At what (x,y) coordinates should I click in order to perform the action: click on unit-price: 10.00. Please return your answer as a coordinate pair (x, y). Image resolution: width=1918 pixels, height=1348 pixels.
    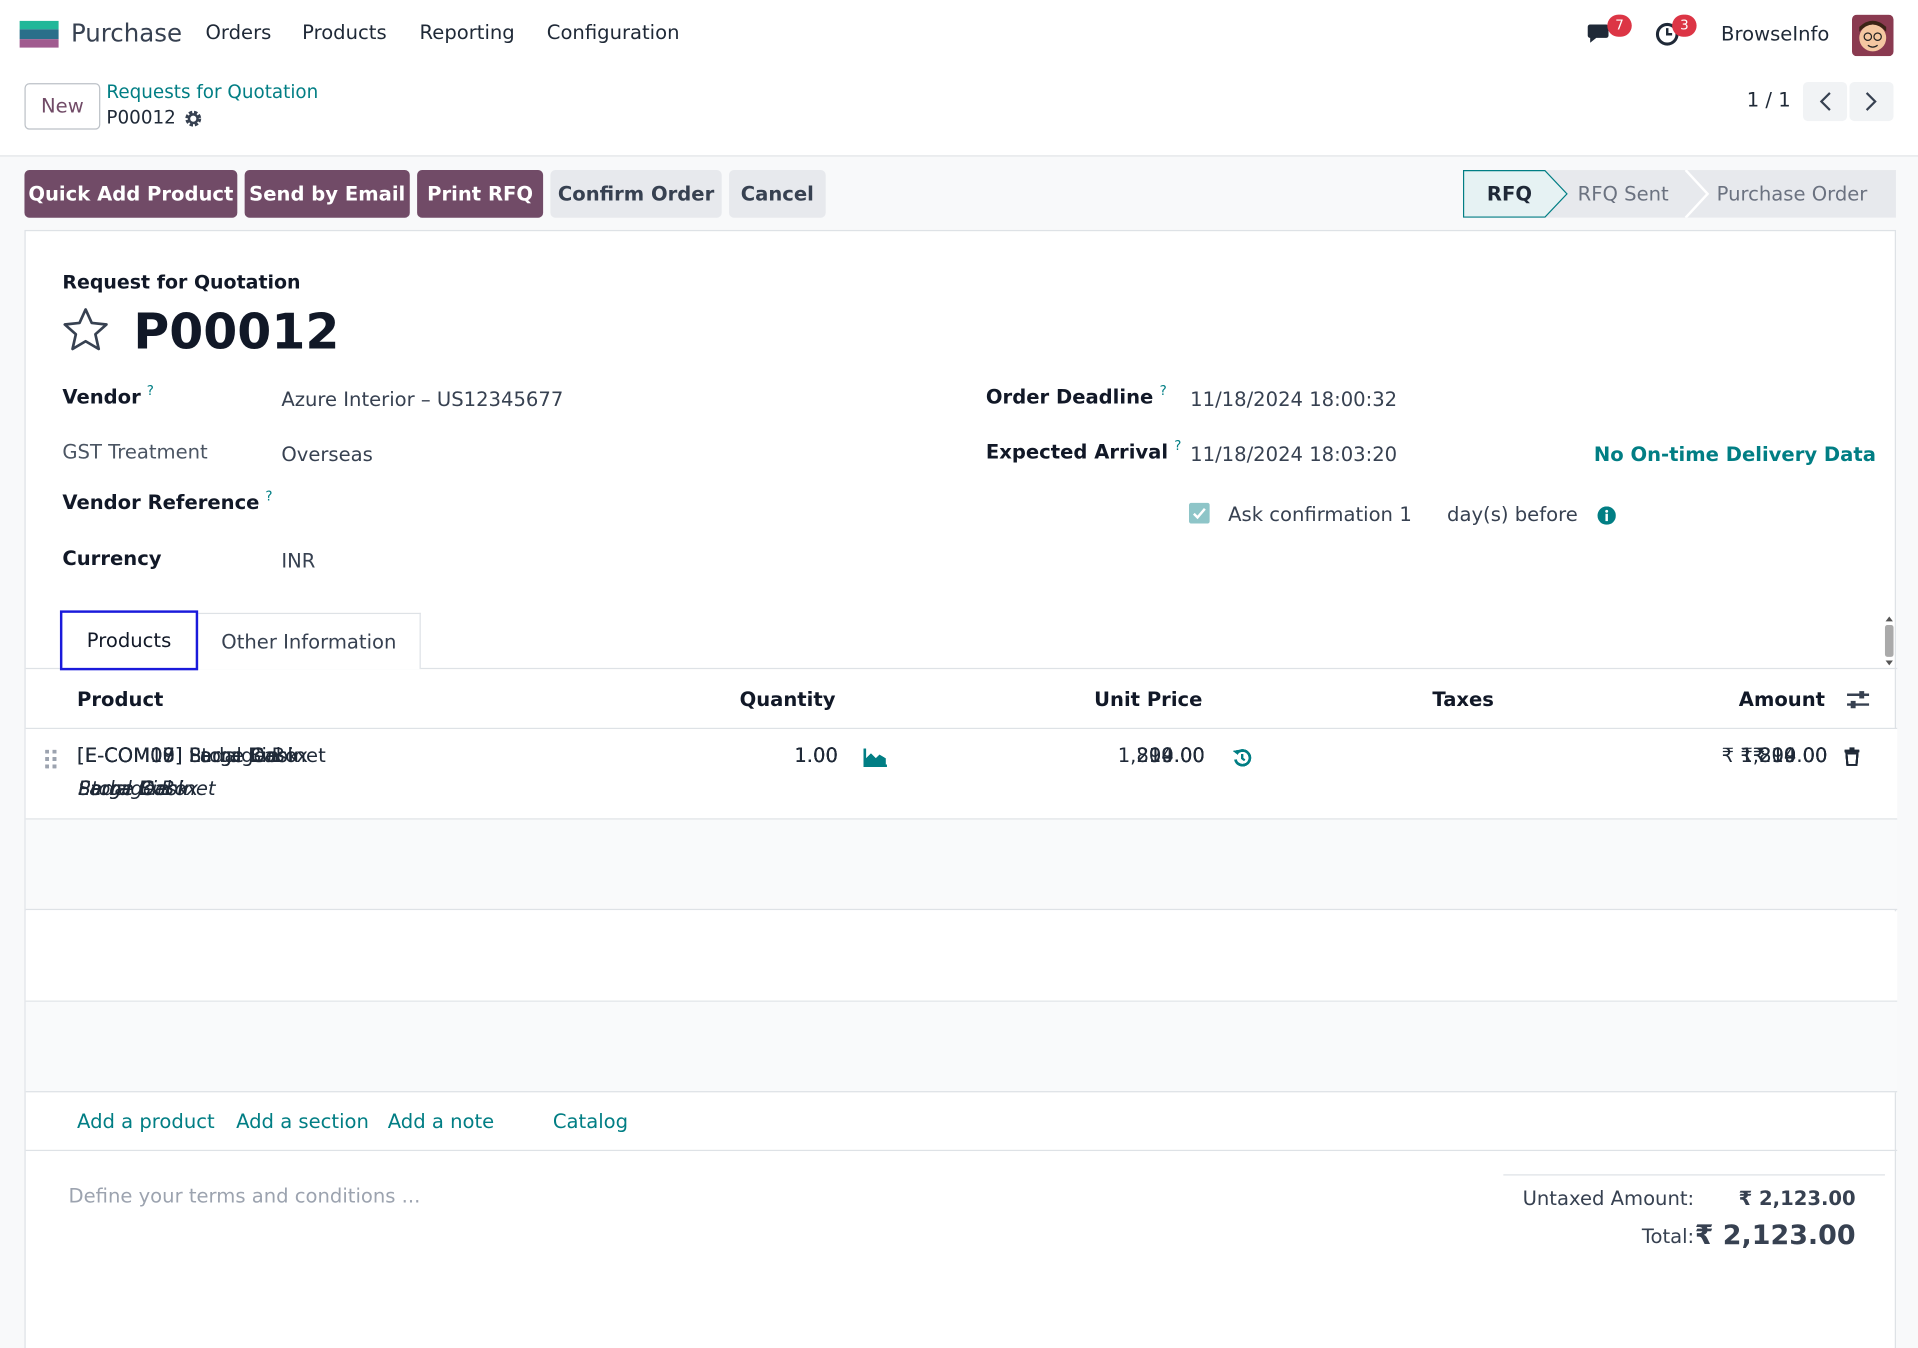
    Looking at the image, I should click on (1176, 755).